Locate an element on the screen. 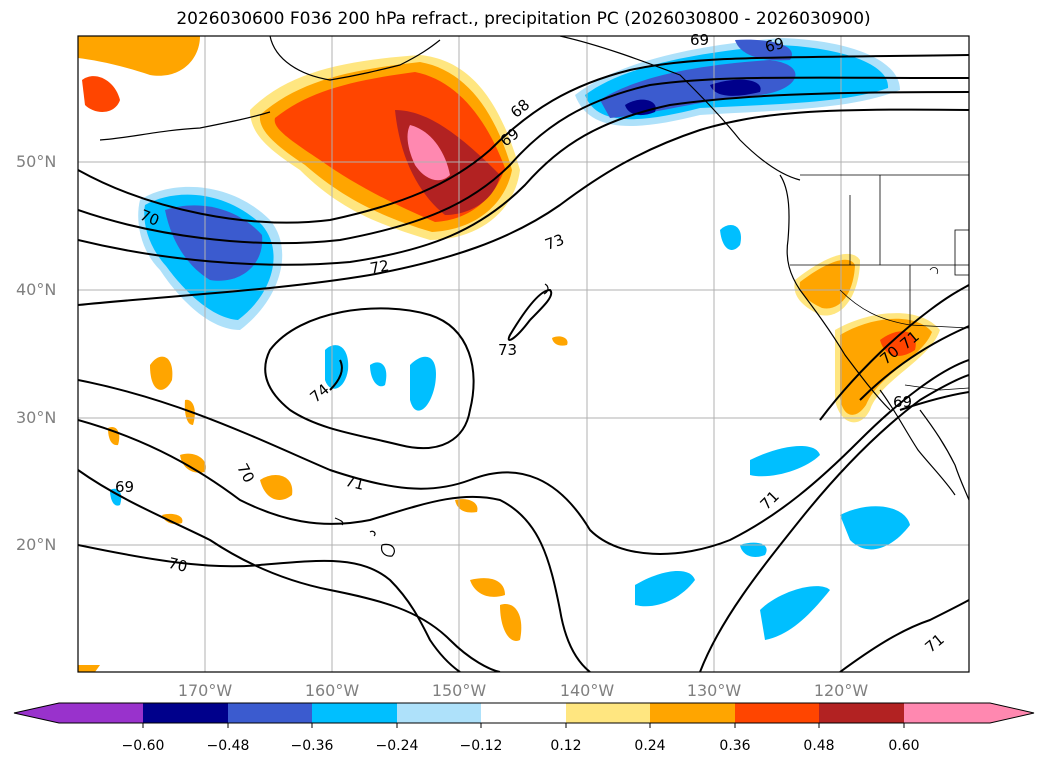  lat-label: 50°N is located at coordinates (36, 161).